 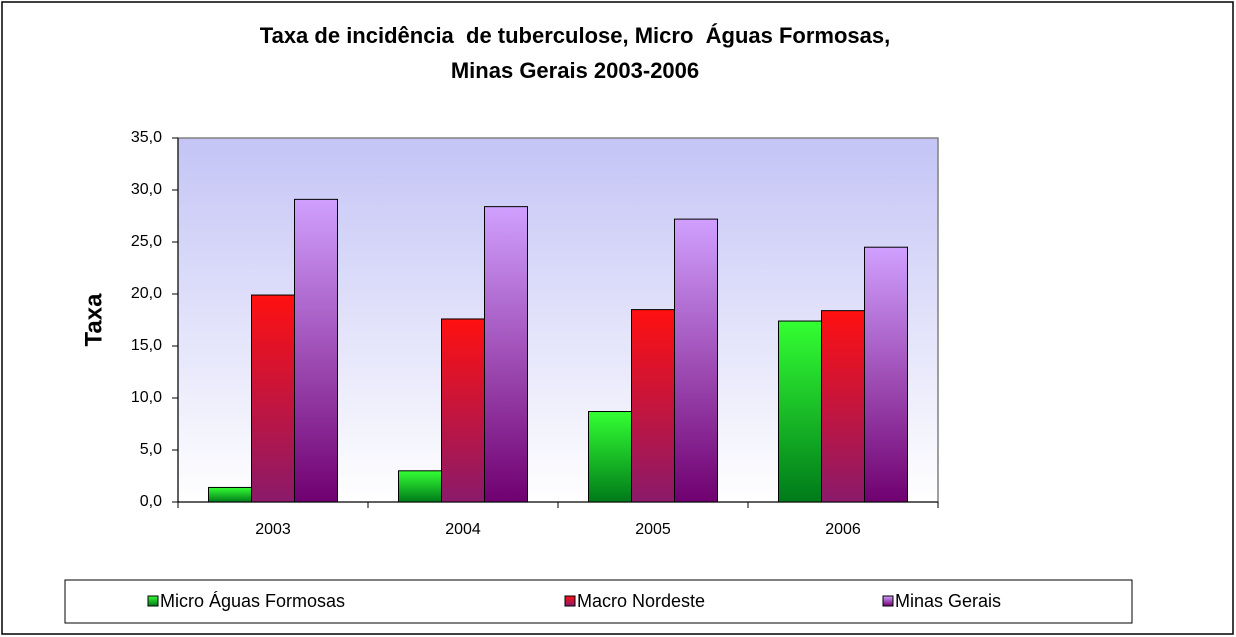 I want to click on legend-label: Minas Gerais, so click(x=948, y=601).